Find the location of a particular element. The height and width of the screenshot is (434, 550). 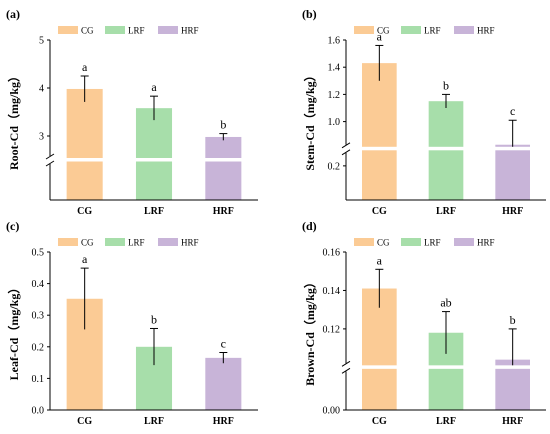

y-tick-label: 0.1 is located at coordinates (38, 379).